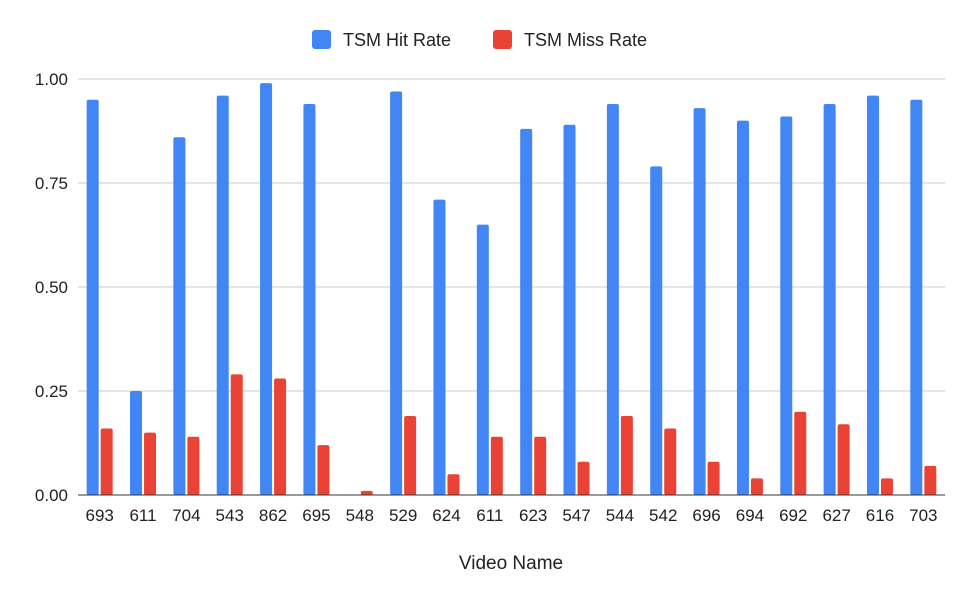 This screenshot has width=975, height=602. I want to click on x-tick-label: 529, so click(403, 515).